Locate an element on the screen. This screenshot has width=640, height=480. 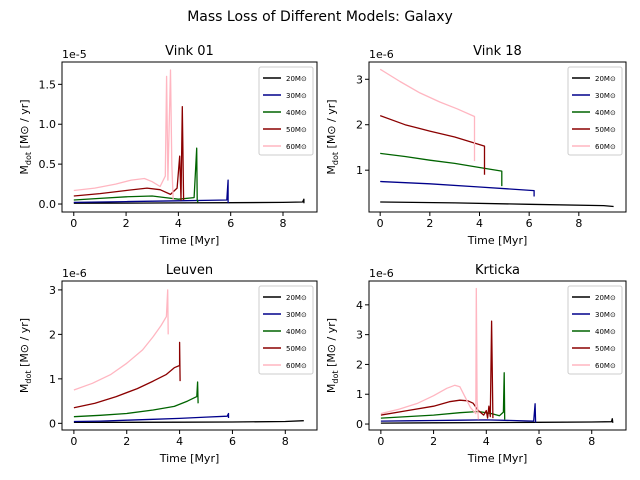
y-tick-label: 0.0 is located at coordinates (48, 204).